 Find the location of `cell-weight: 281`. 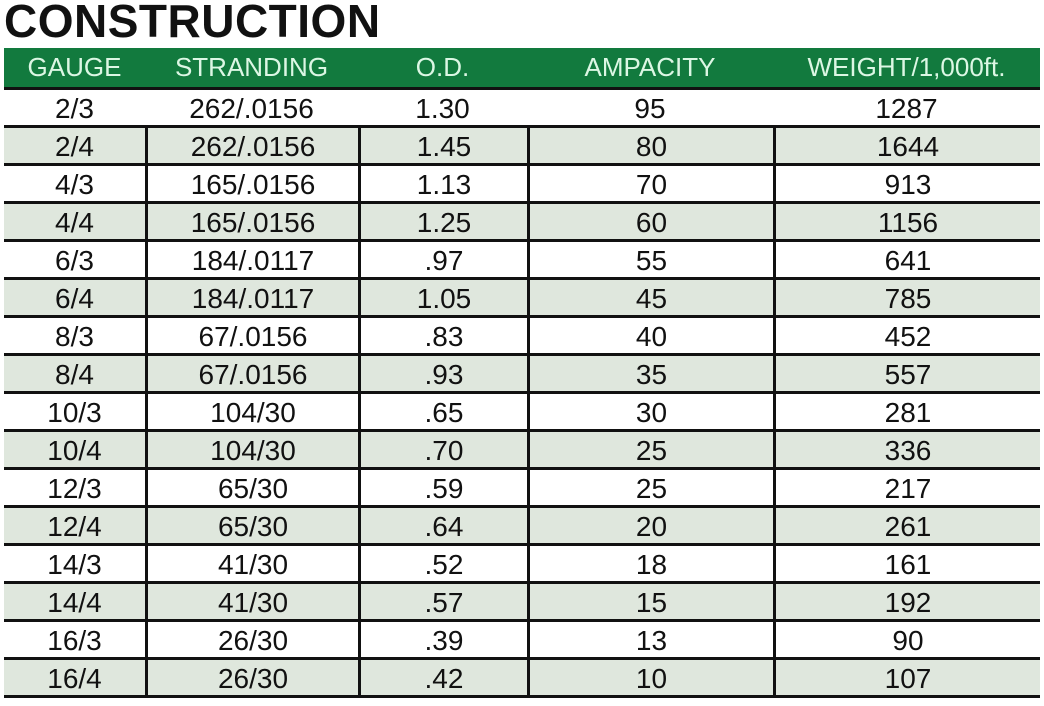

cell-weight: 281 is located at coordinates (906, 411).